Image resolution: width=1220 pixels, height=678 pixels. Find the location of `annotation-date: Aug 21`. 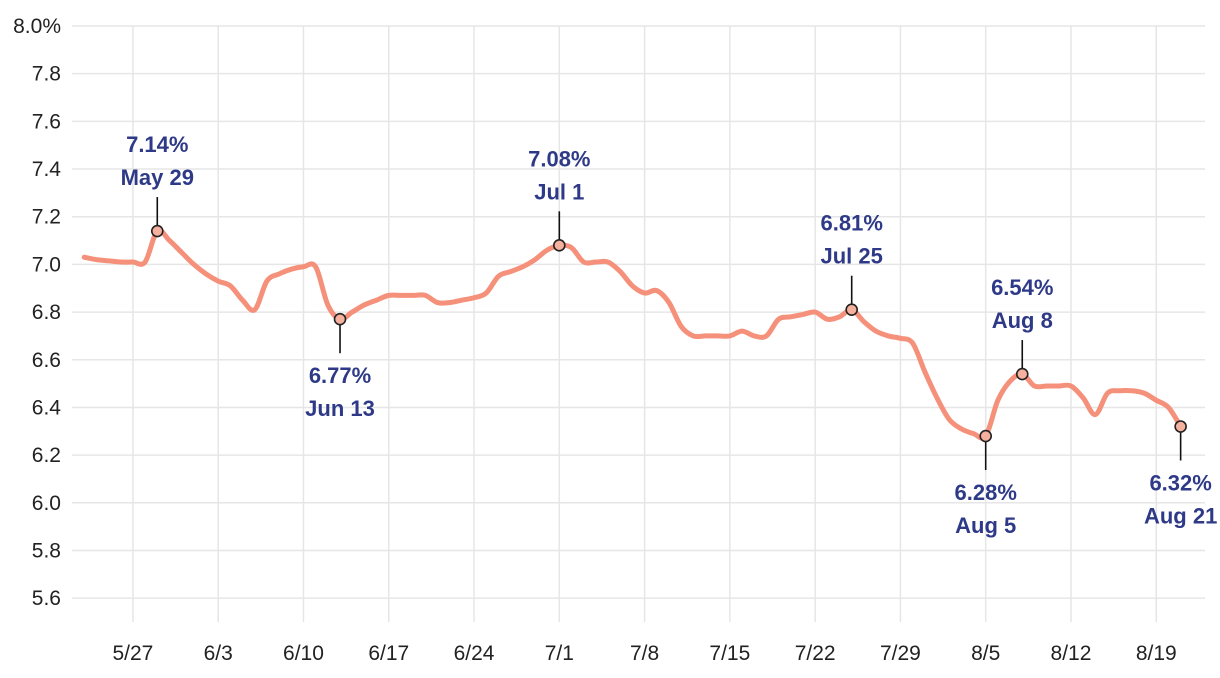

annotation-date: Aug 21 is located at coordinates (1180, 516).